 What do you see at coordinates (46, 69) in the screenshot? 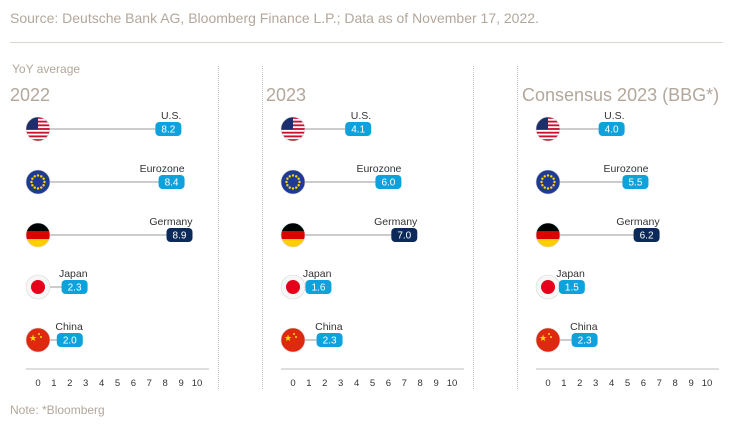
I see `yoy-average-label: YoY average` at bounding box center [46, 69].